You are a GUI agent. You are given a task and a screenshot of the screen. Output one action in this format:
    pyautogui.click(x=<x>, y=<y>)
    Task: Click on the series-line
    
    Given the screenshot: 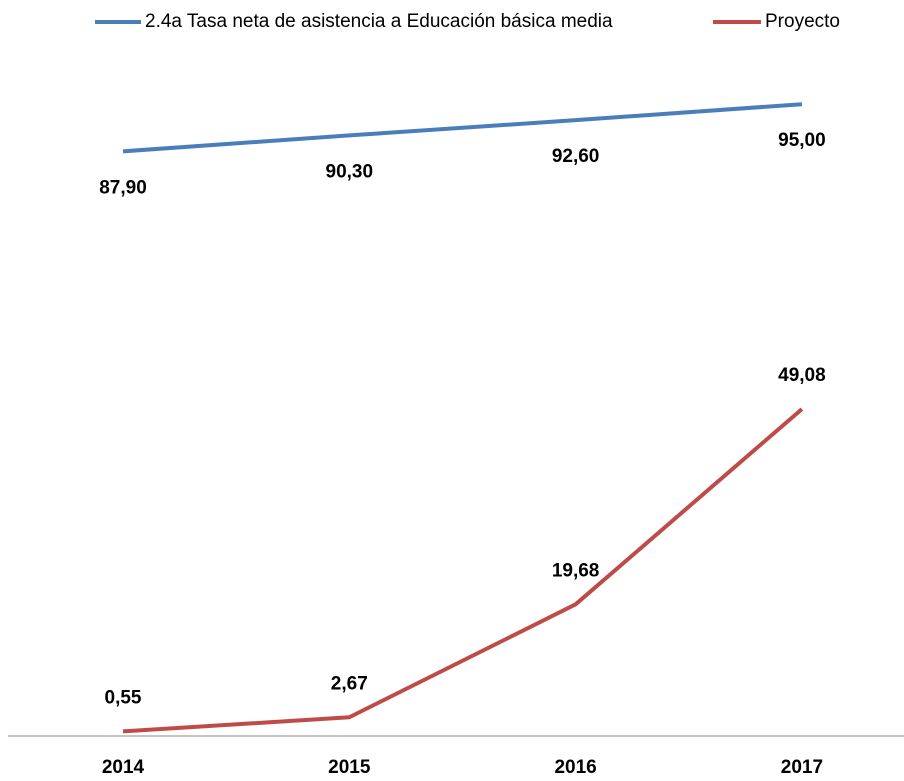 What is the action you would take?
    pyautogui.click(x=462, y=128)
    